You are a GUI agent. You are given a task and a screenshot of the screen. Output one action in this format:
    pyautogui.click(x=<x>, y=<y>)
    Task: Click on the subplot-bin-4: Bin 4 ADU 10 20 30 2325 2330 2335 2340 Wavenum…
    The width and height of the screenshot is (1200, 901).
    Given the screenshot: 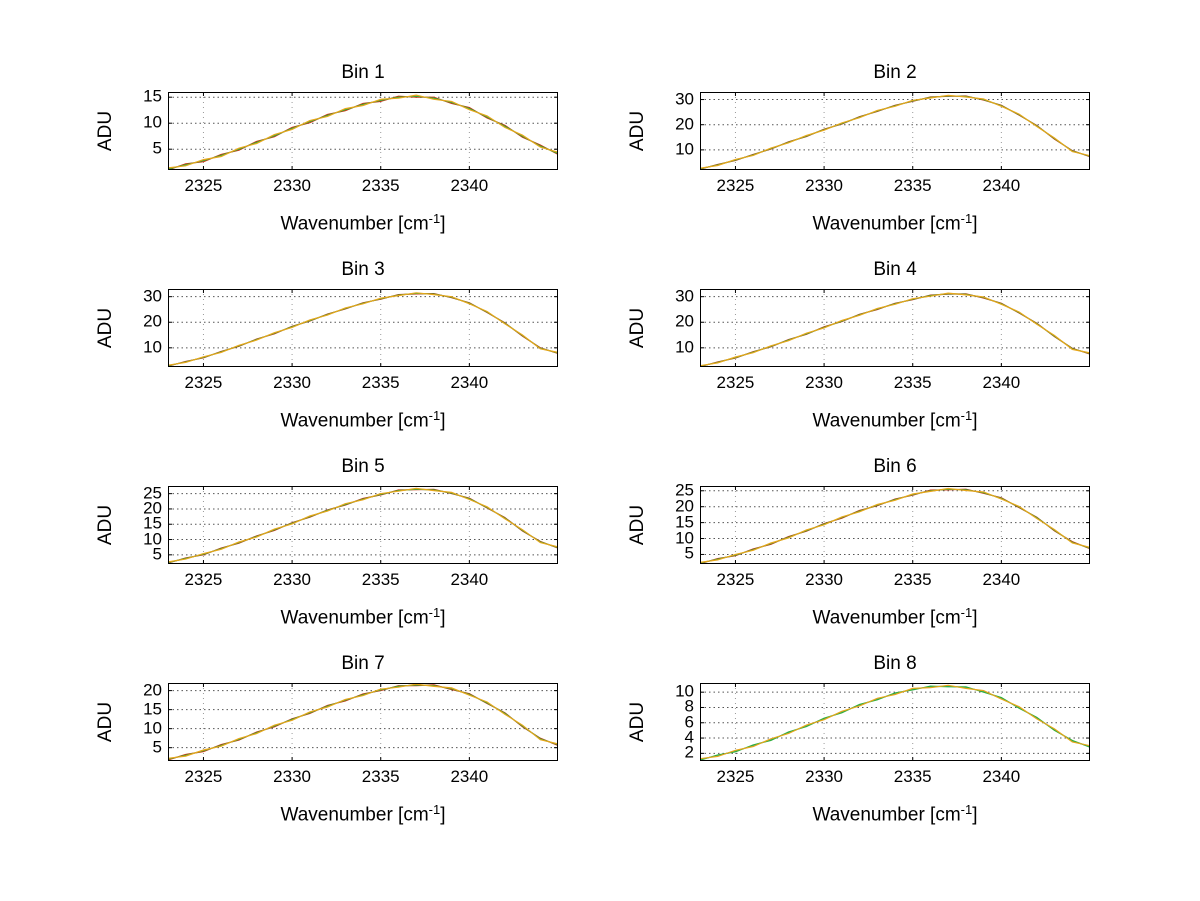 What is the action you would take?
    pyautogui.click(x=862, y=345)
    